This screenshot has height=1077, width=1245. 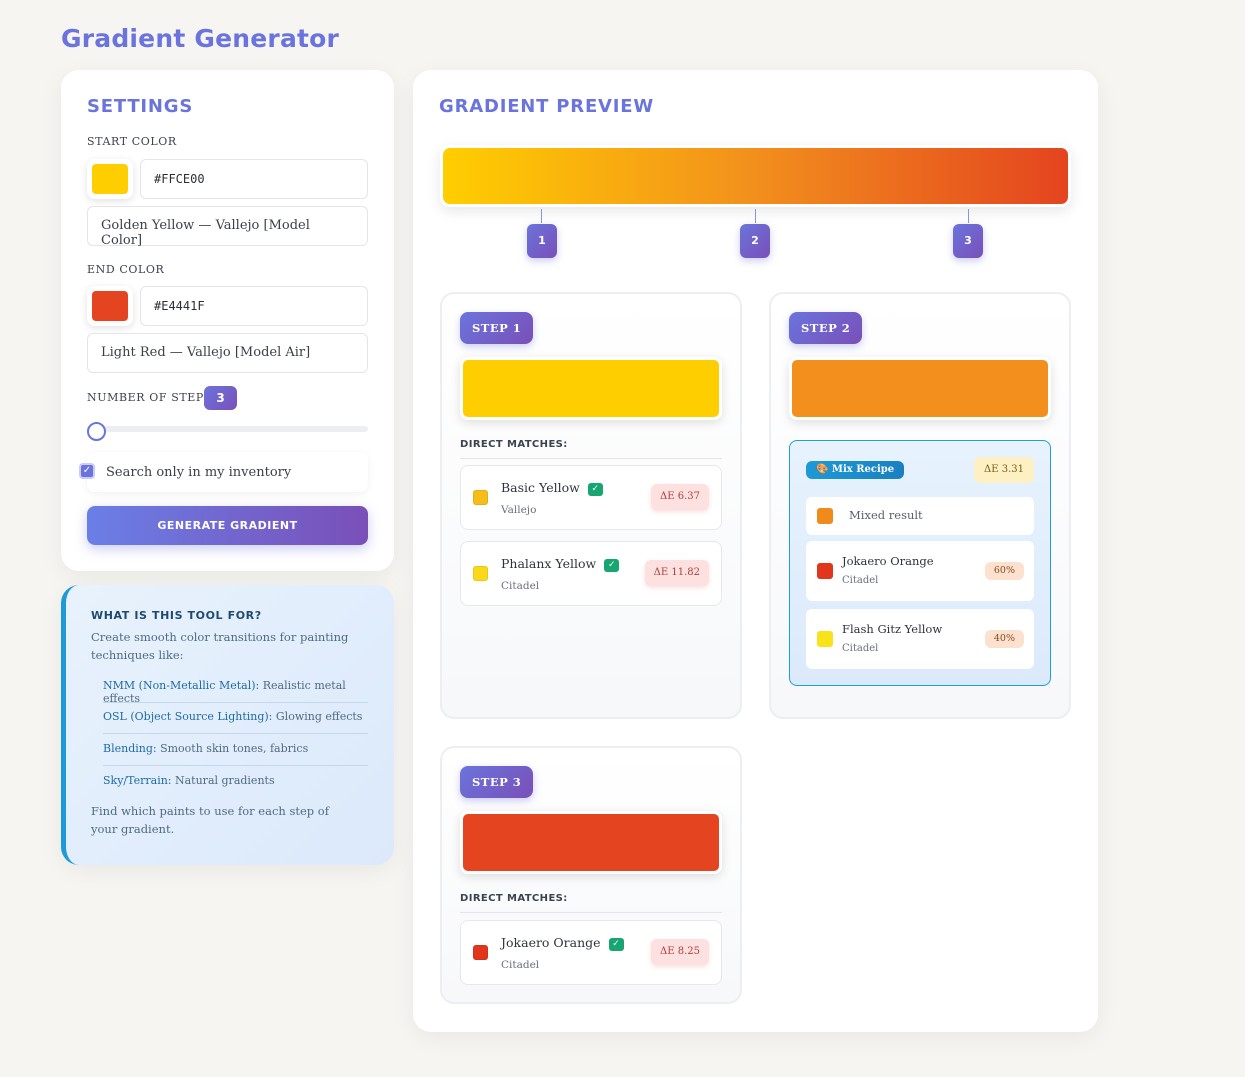 I want to click on inventory-checkbox: ✓, so click(x=87, y=471).